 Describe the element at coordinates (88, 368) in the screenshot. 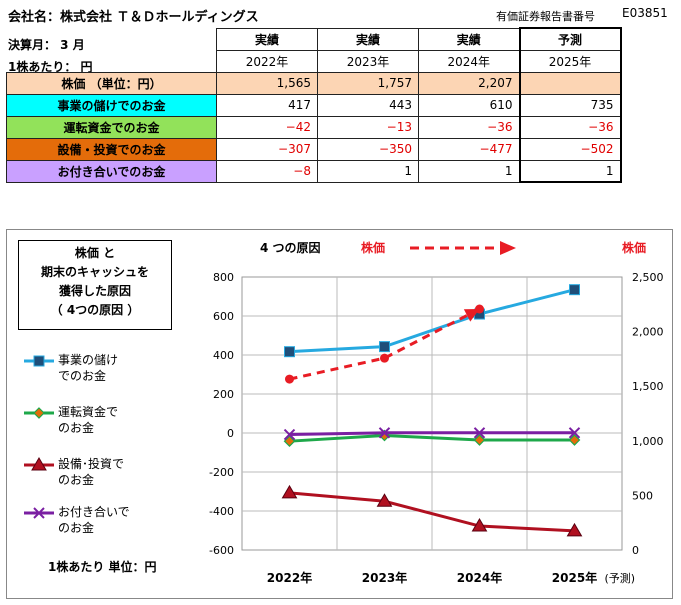

I see `legend-label-operating: 事業の儲け でのお金` at that location.